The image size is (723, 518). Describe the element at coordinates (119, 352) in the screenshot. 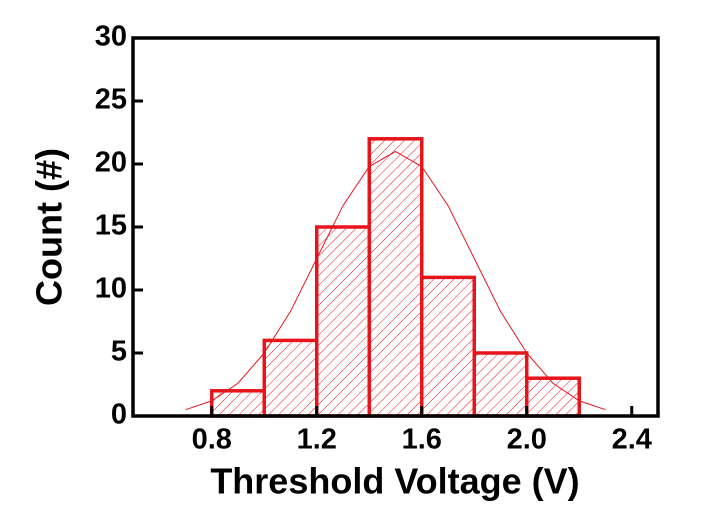

I see `y-tick-label: 5` at that location.